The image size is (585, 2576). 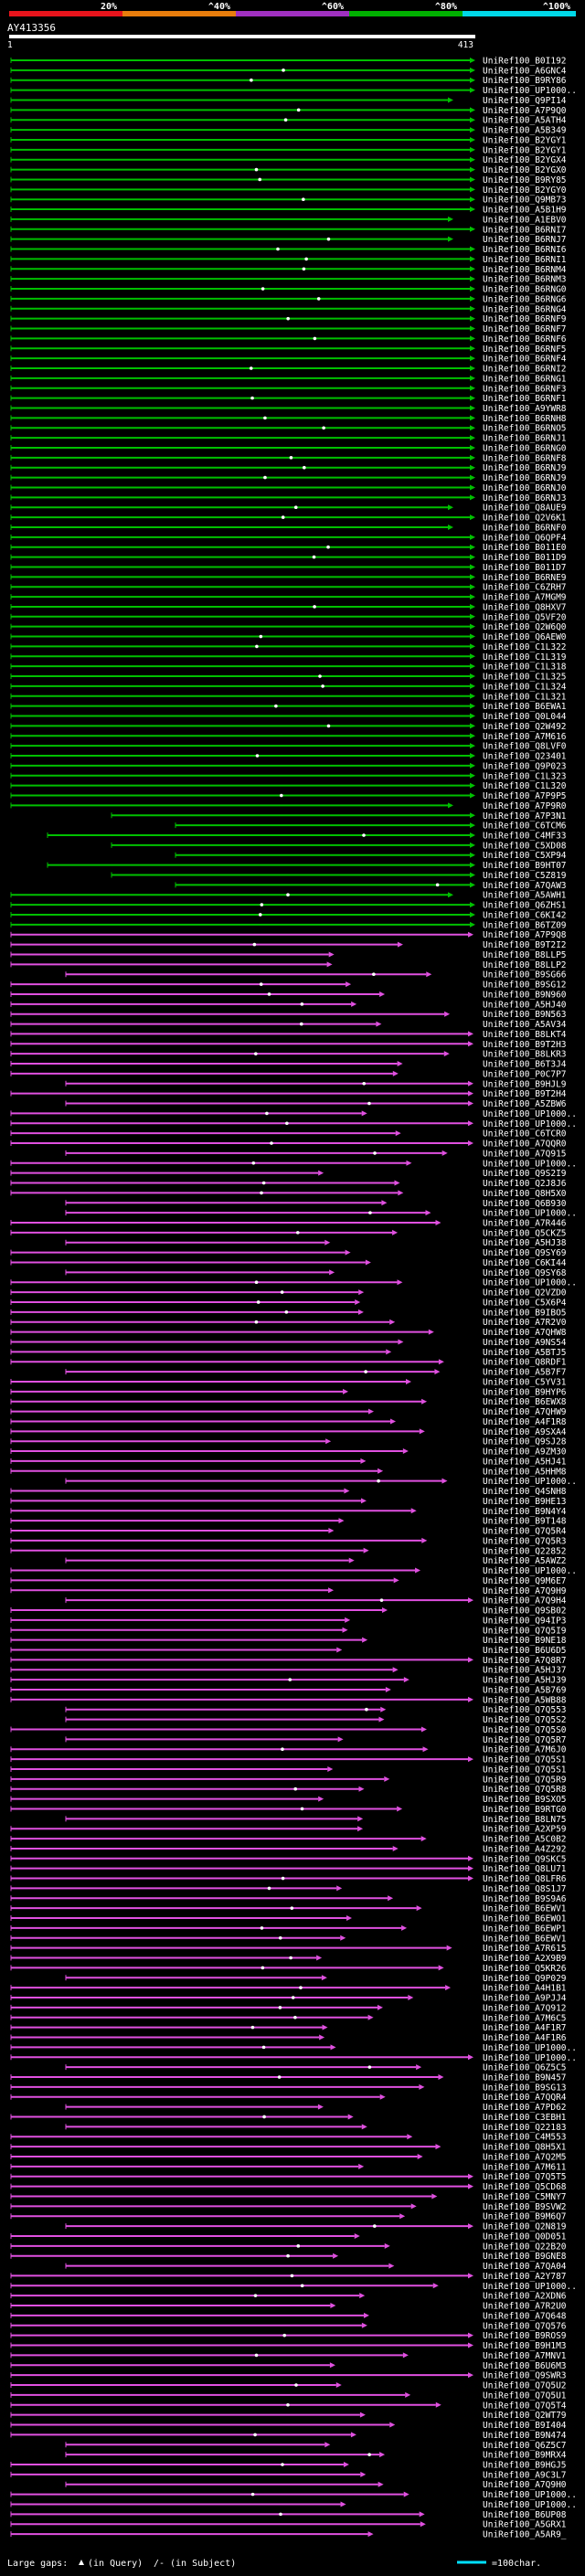 What do you see at coordinates (525, 409) in the screenshot?
I see `hit-label: UniRef100_A9YWR8` at bounding box center [525, 409].